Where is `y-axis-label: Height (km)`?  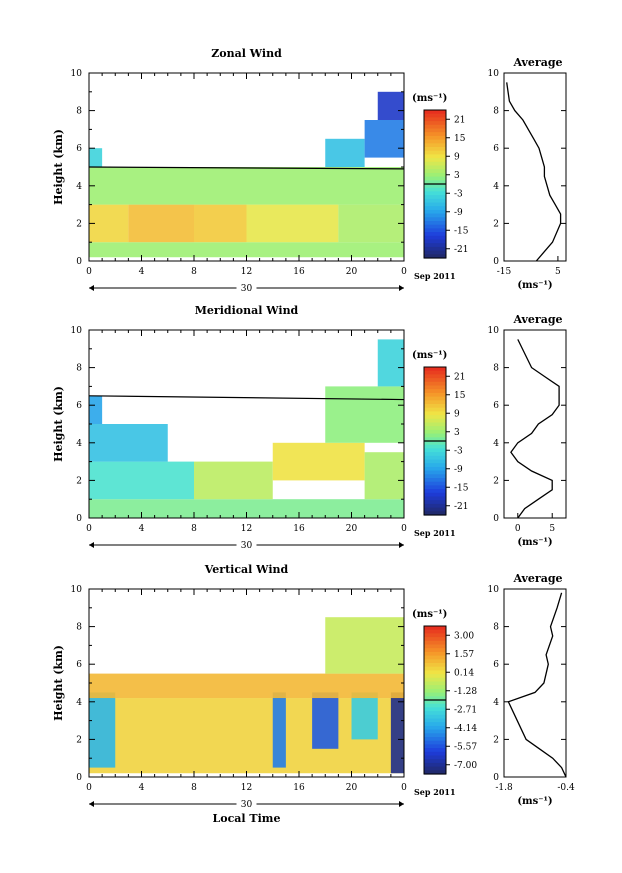 y-axis-label: Height (km) is located at coordinates (58, 424).